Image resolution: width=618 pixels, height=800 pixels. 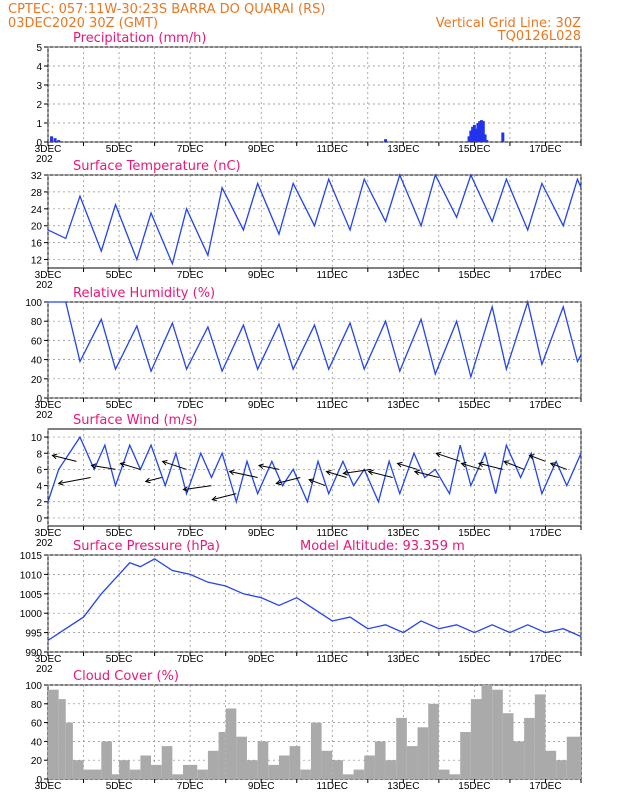 What do you see at coordinates (39, 470) in the screenshot?
I see `y-tick-label: 6` at bounding box center [39, 470].